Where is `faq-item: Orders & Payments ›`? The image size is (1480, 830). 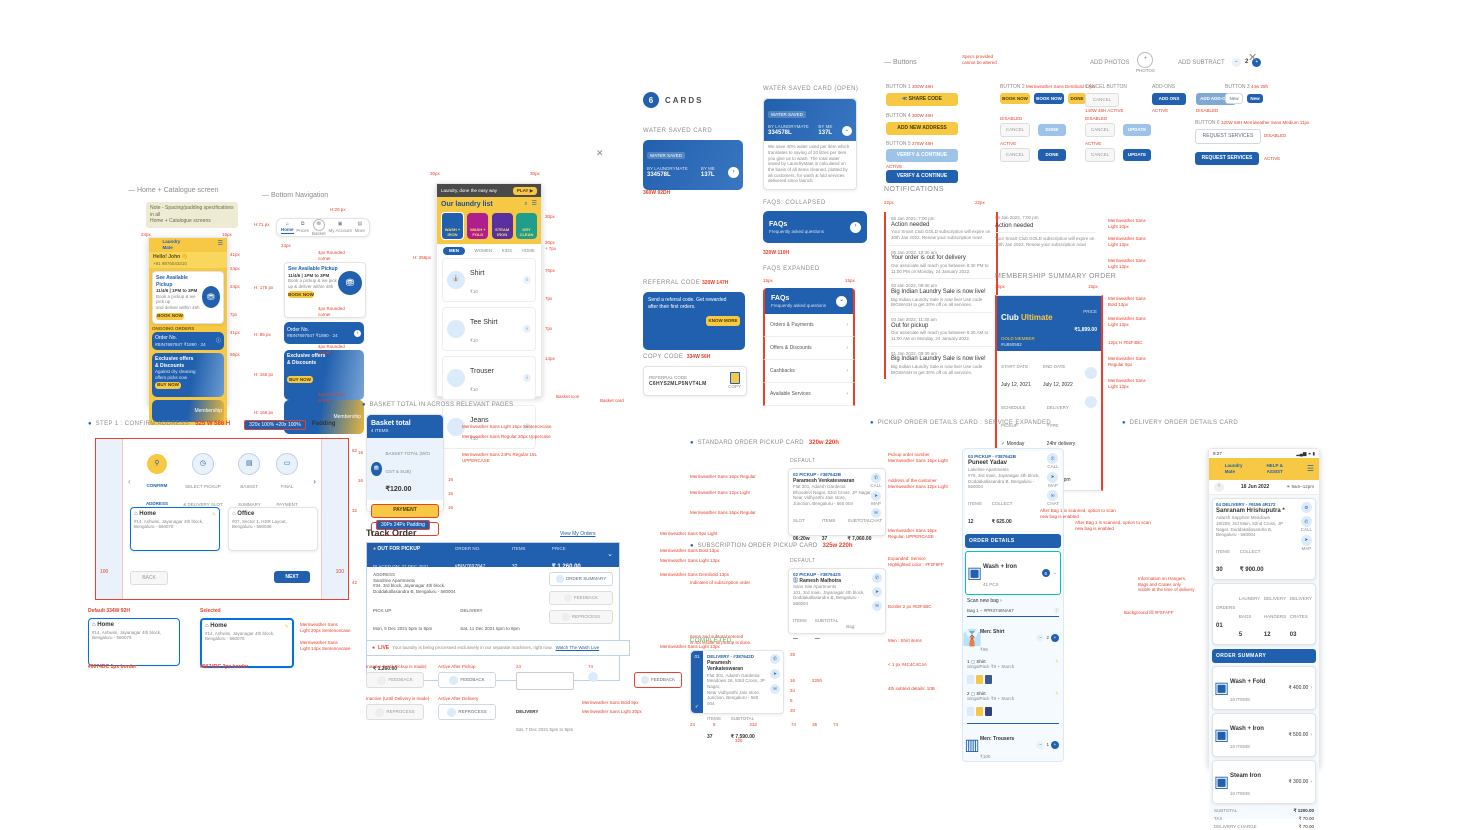
faq-item: Orders & Payments › is located at coordinates (809, 325).